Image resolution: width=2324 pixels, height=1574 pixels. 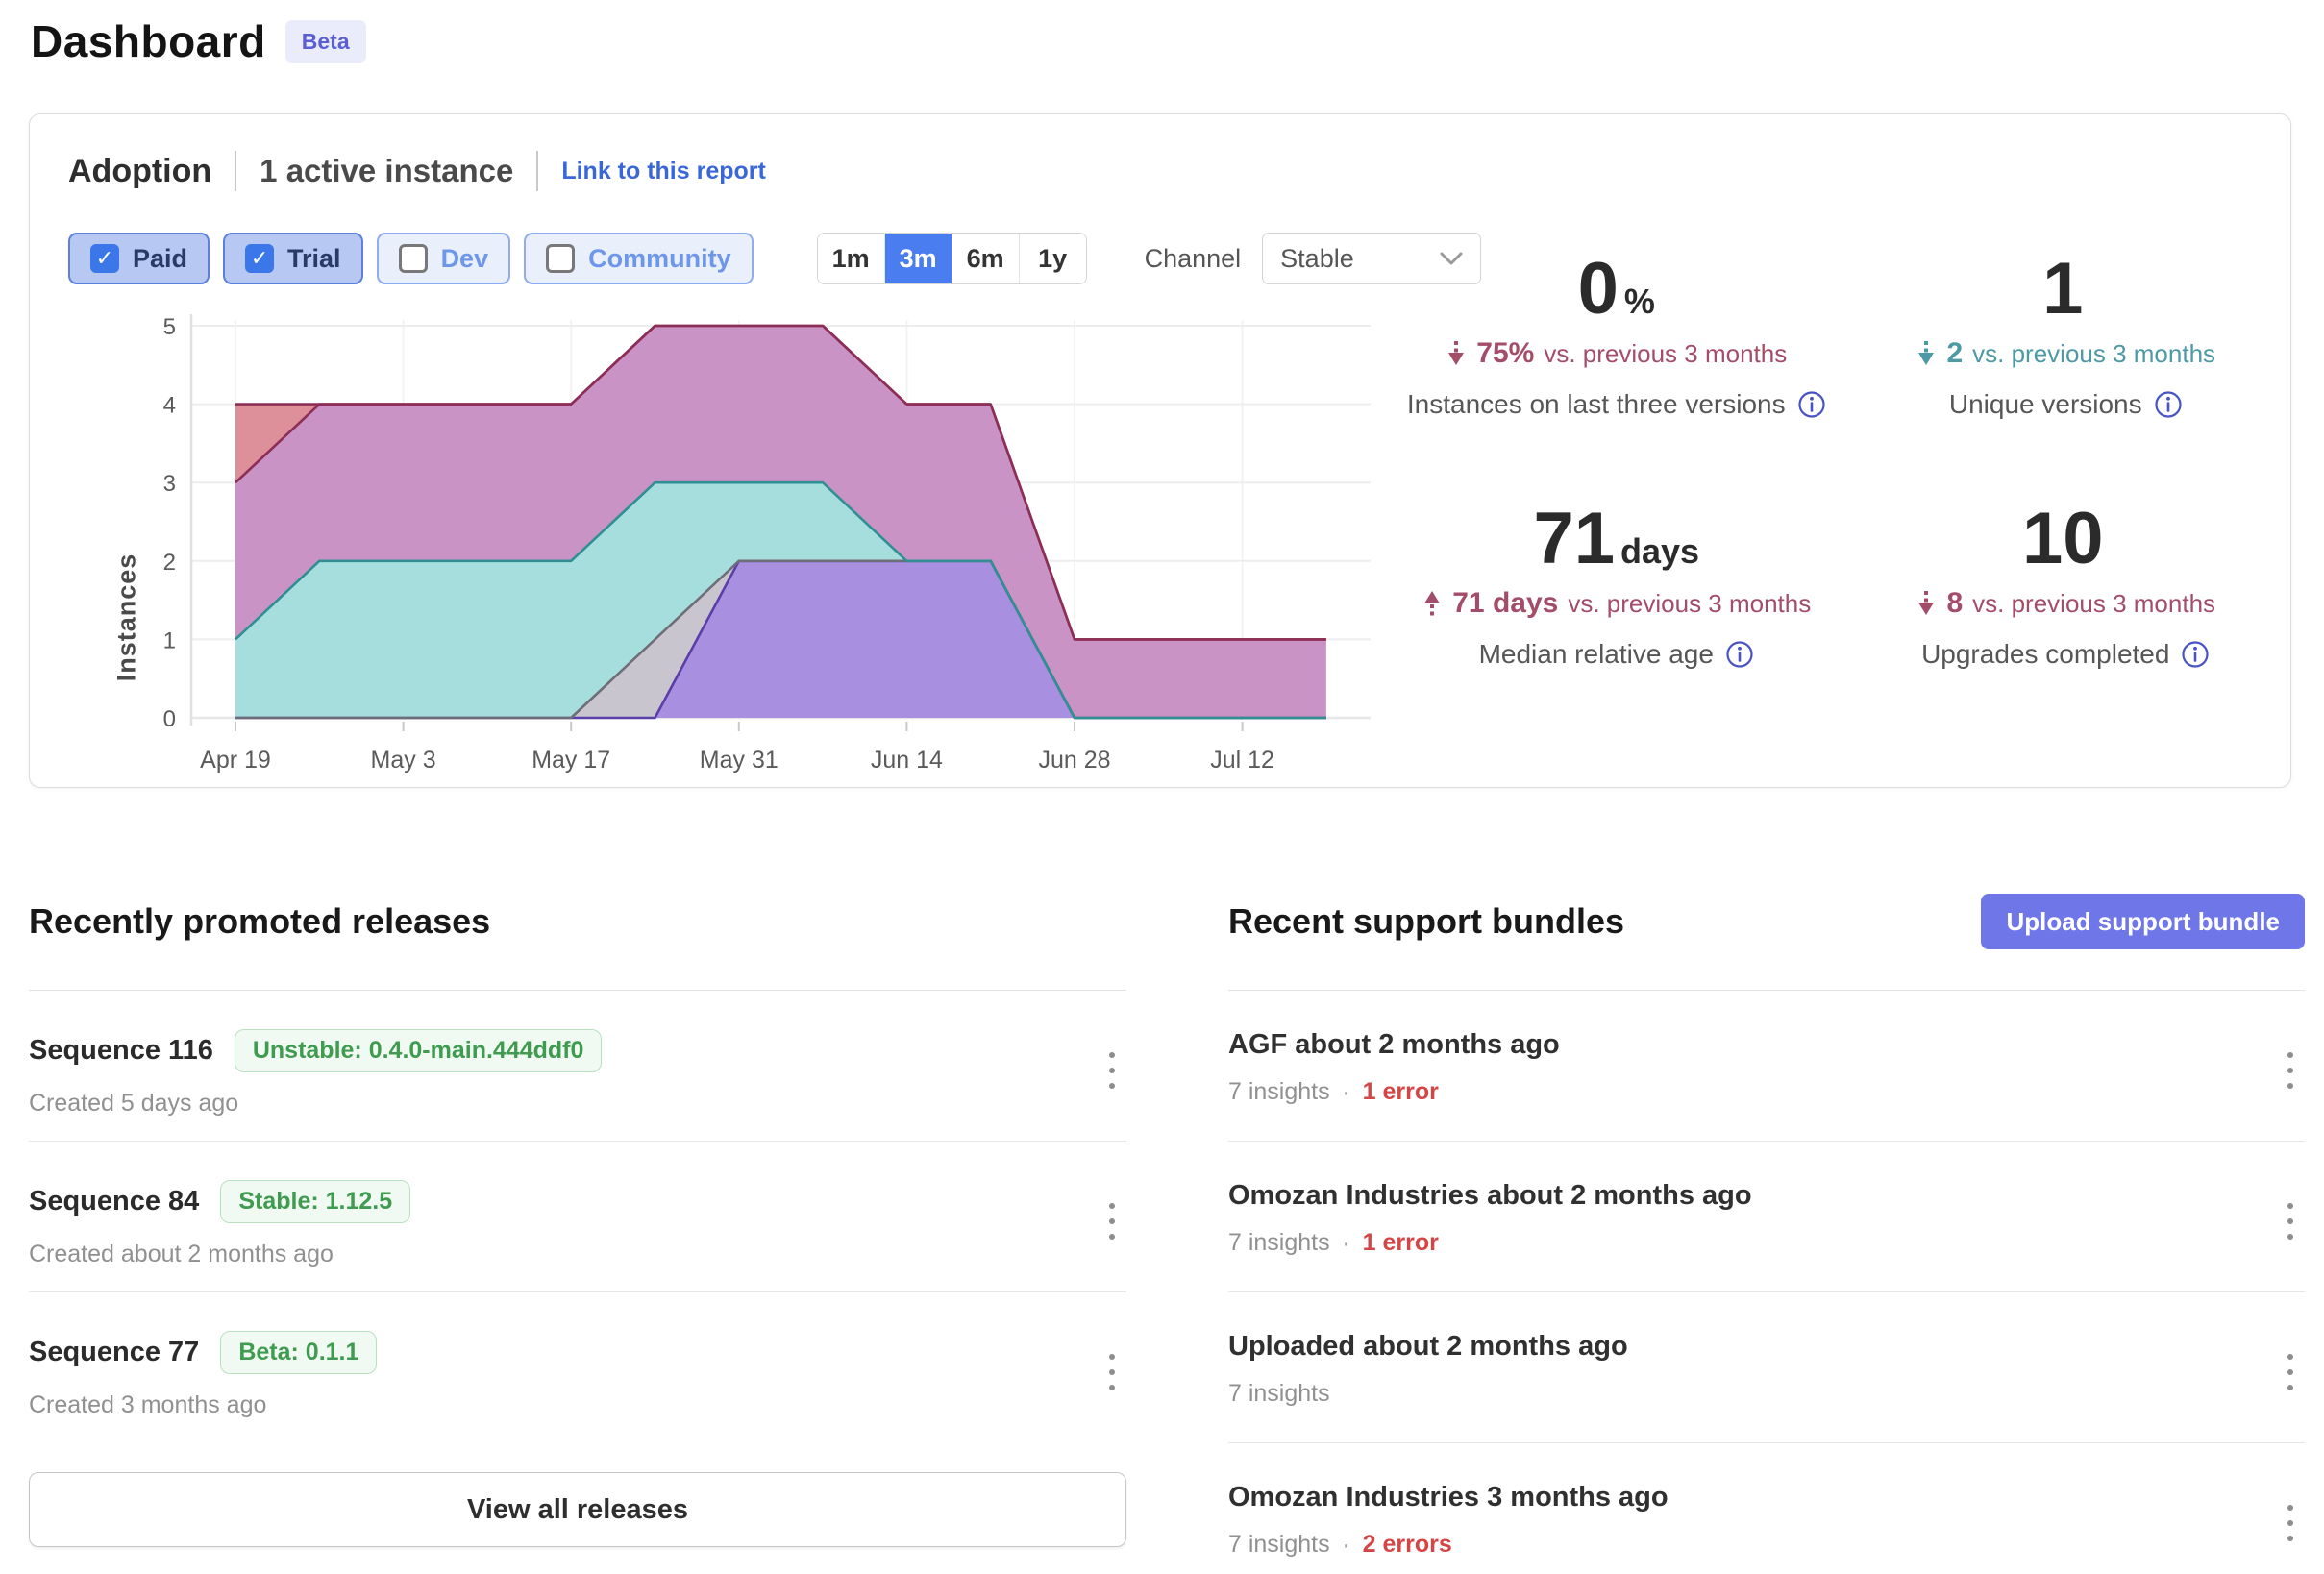 I want to click on upload-support-bundle-button: Upload support bundle, so click(x=2143, y=921).